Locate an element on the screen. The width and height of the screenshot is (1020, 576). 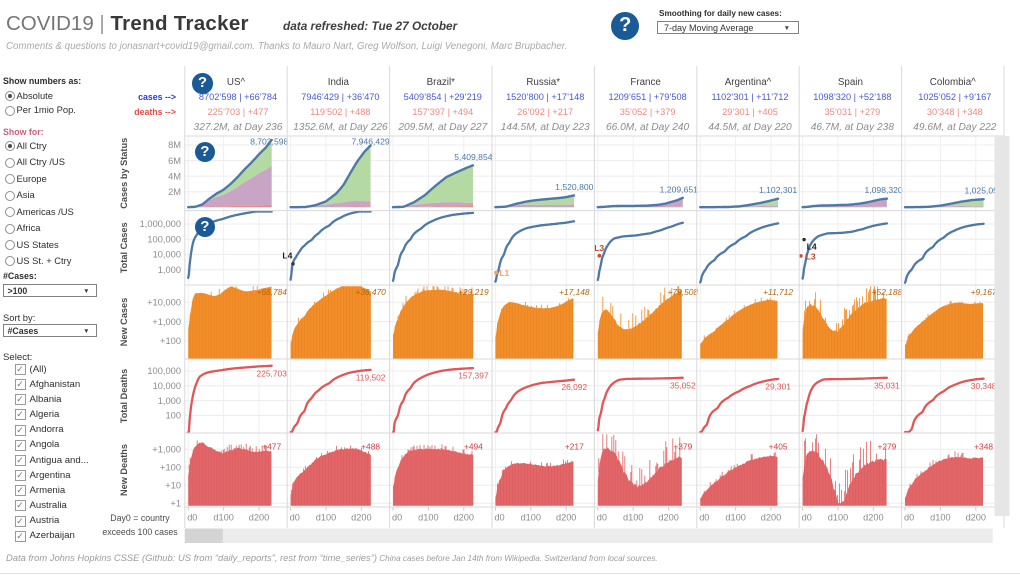
svg-text: 119’502 | +488 is located at coordinates (340, 112).